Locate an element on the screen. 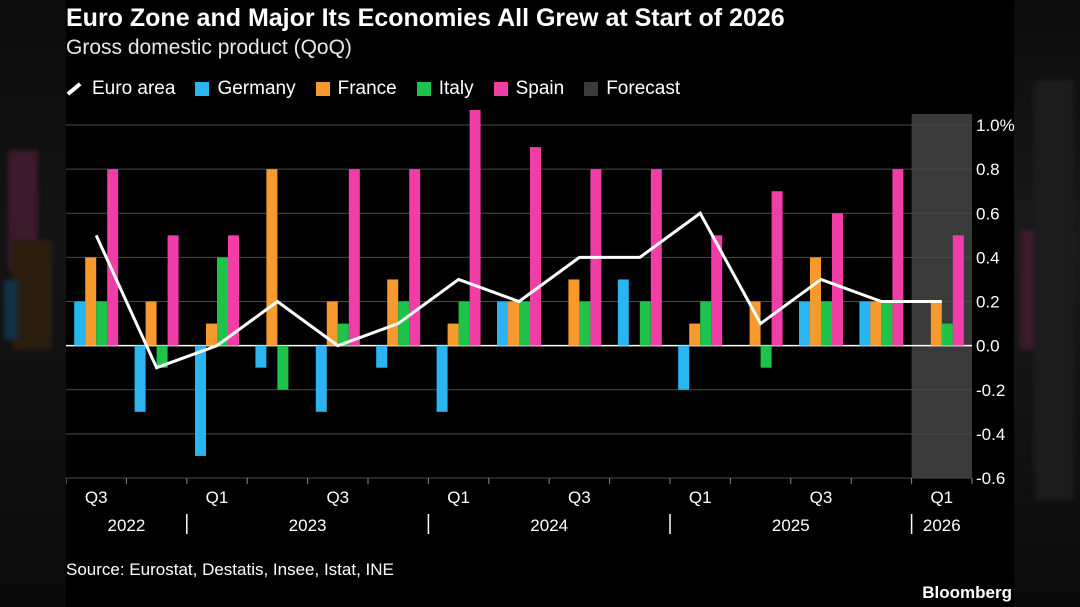 This screenshot has width=1080, height=607. y-tick-label: 1.0% is located at coordinates (995, 125).